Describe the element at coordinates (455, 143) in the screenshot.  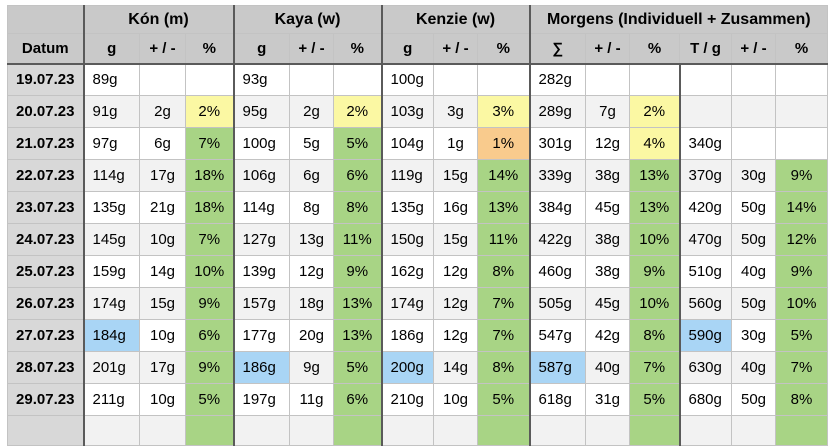
I see `table-cell: 1g` at that location.